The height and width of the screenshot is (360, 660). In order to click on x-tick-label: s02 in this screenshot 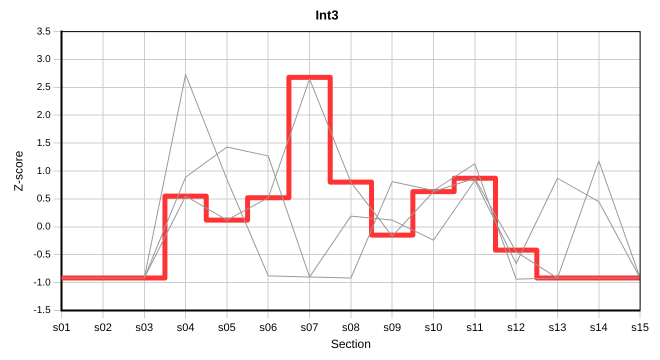, I will do `click(103, 328)`.